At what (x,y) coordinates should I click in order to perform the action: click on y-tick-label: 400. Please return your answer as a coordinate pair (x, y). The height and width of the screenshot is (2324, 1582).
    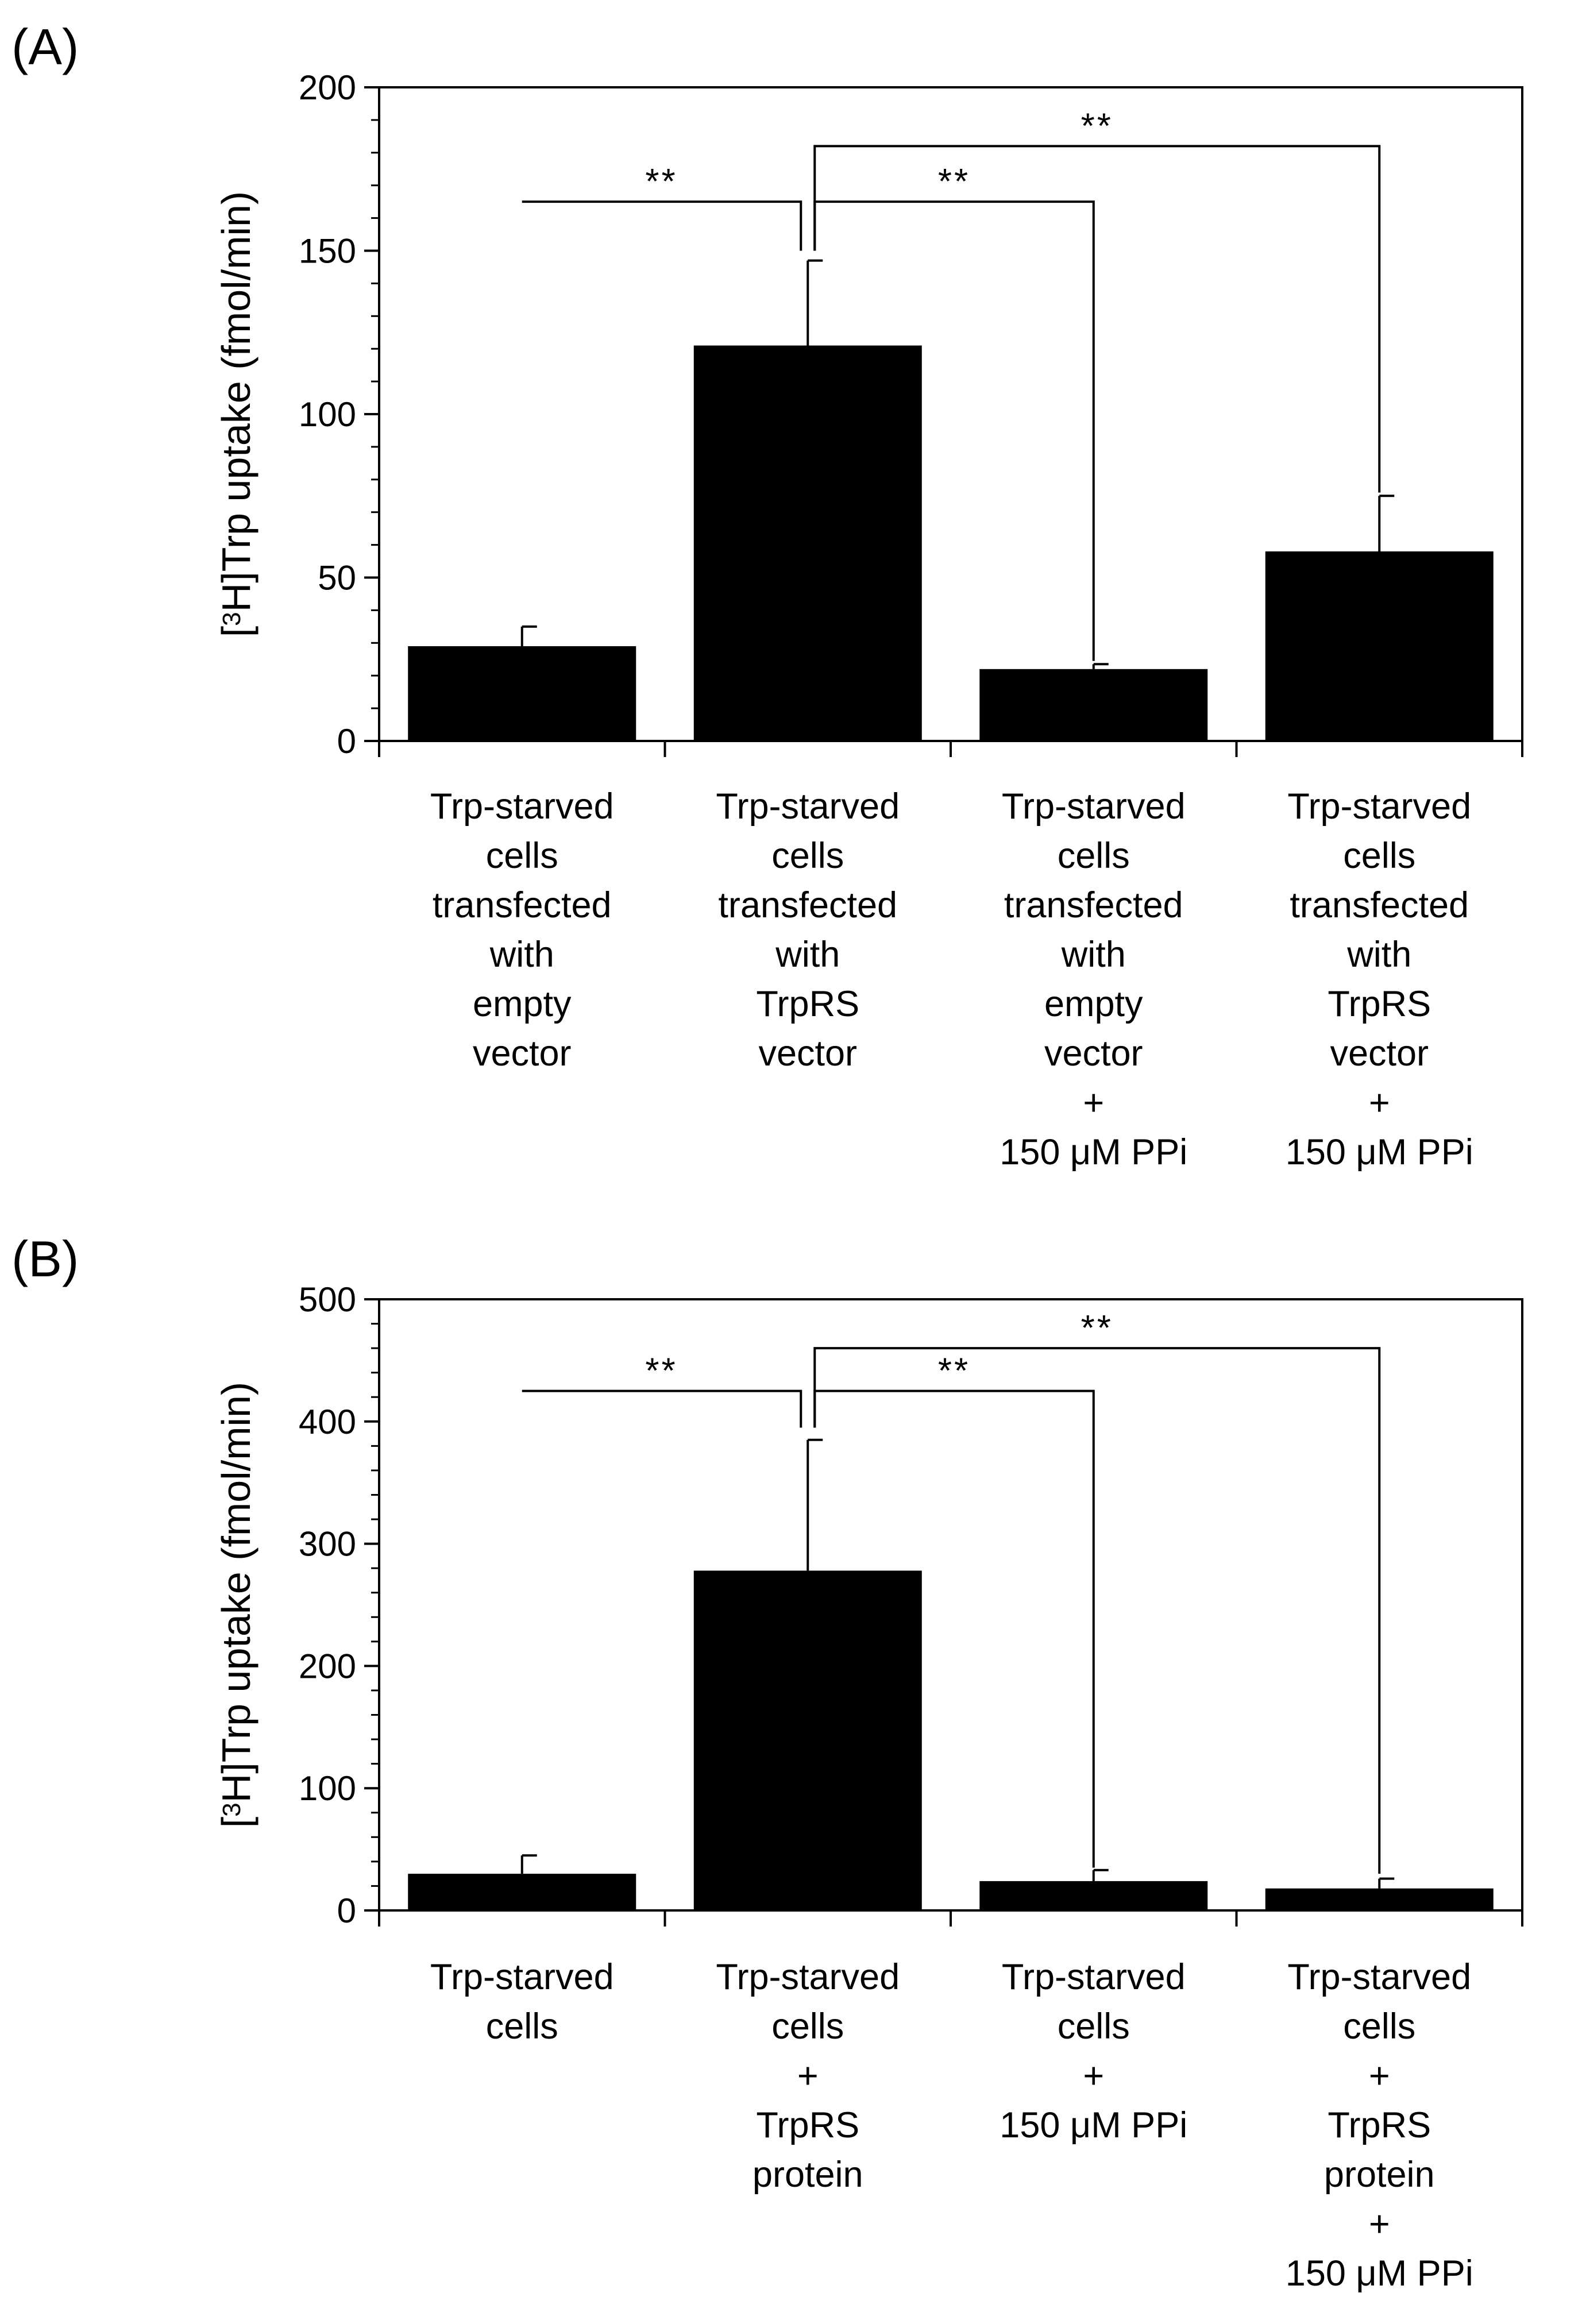
    Looking at the image, I should click on (327, 1422).